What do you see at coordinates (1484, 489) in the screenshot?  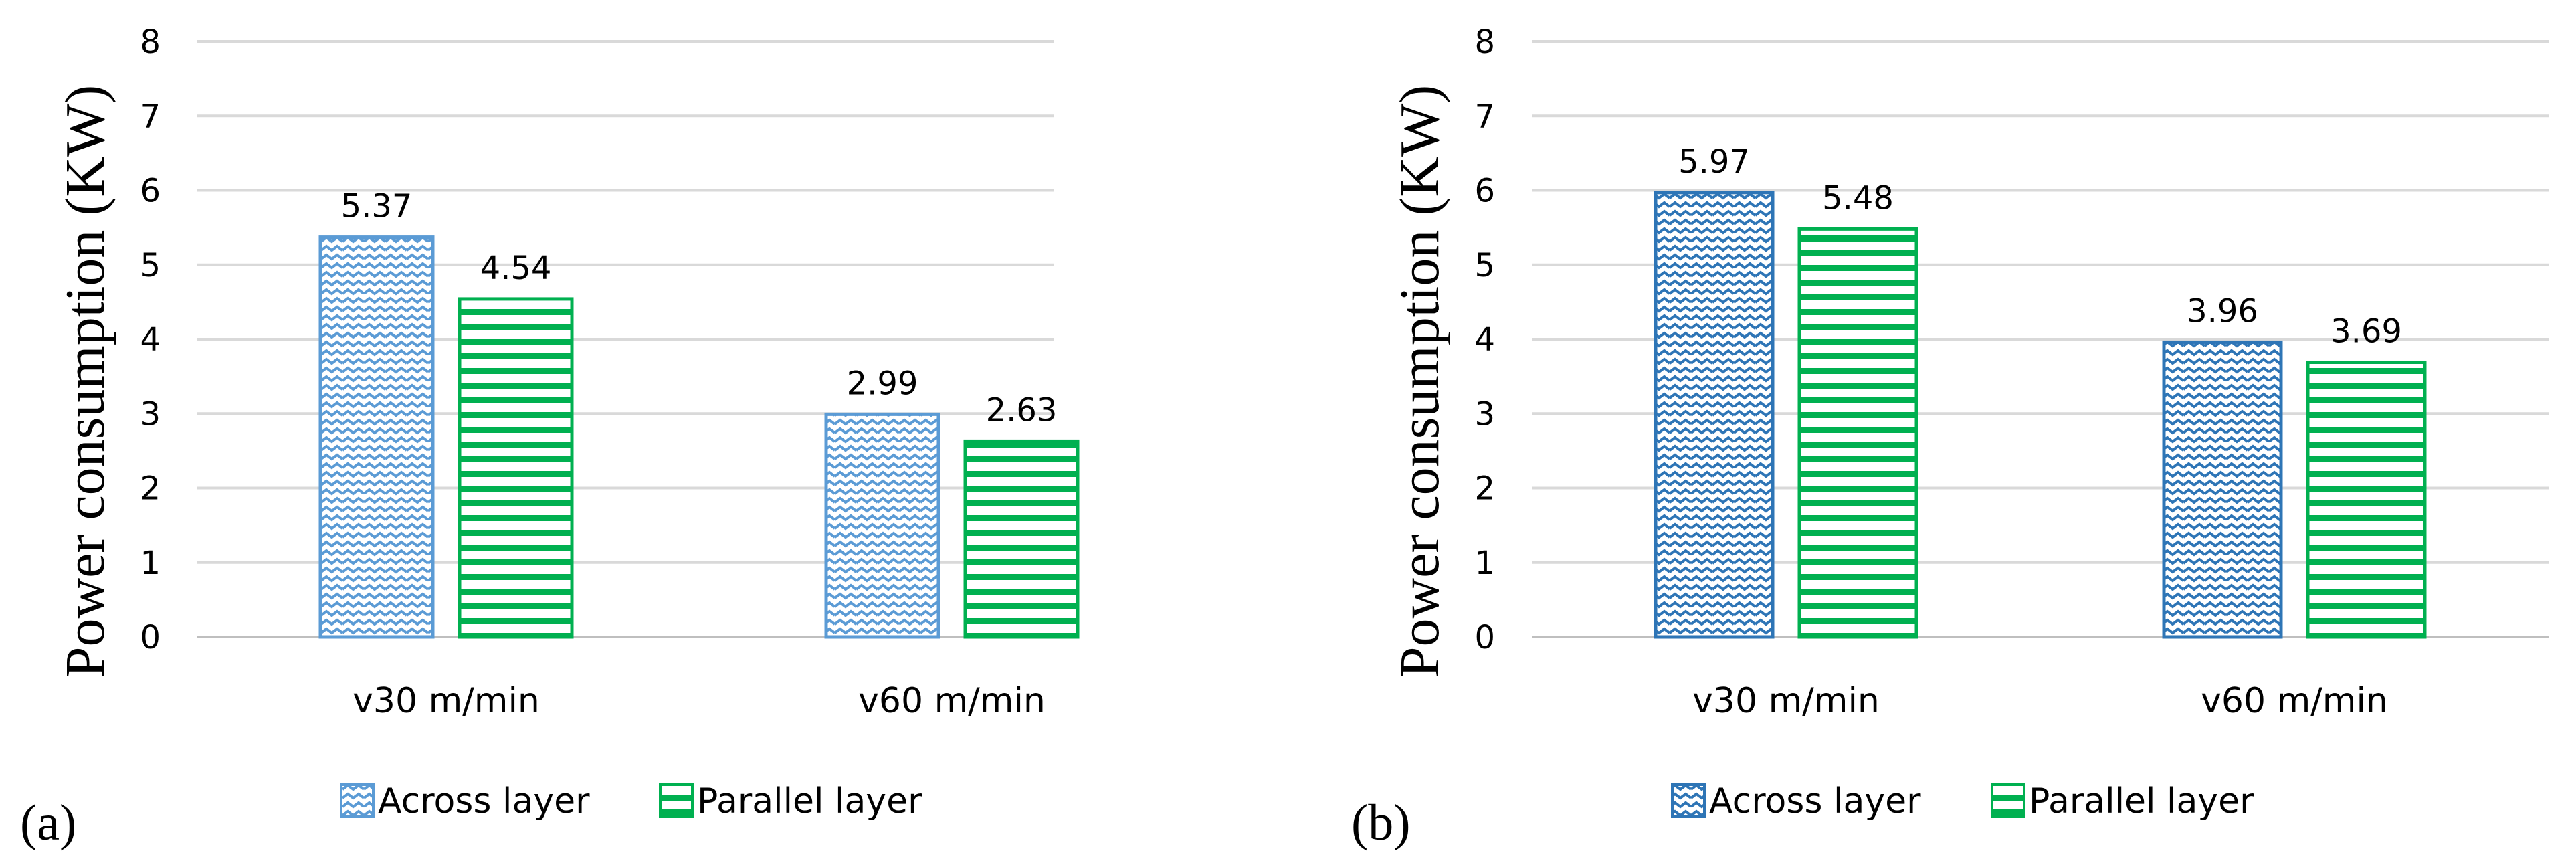 I see `panel-b-ytick-label: 2` at bounding box center [1484, 489].